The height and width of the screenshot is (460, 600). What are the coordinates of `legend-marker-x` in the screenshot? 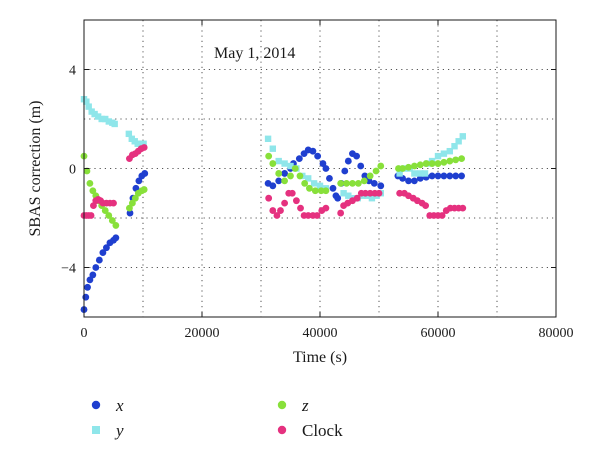 It's located at (96, 405).